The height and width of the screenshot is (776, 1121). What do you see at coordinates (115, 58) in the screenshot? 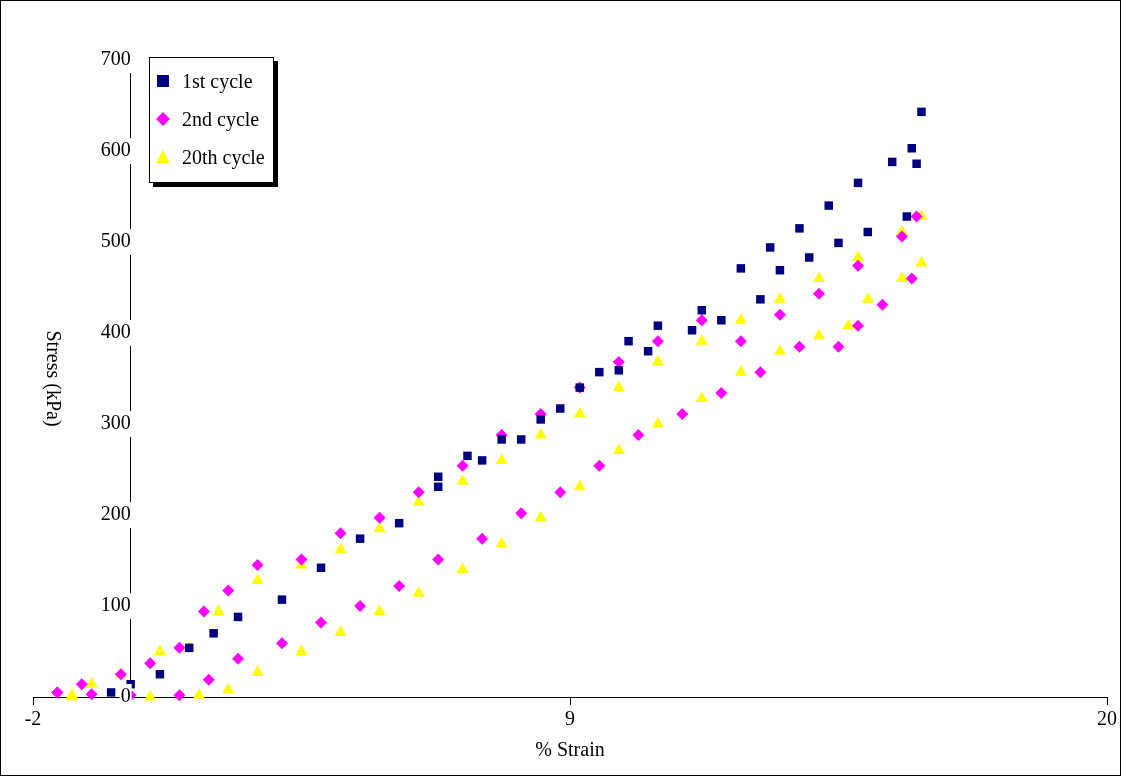
I see `y-tick-label: 700` at bounding box center [115, 58].